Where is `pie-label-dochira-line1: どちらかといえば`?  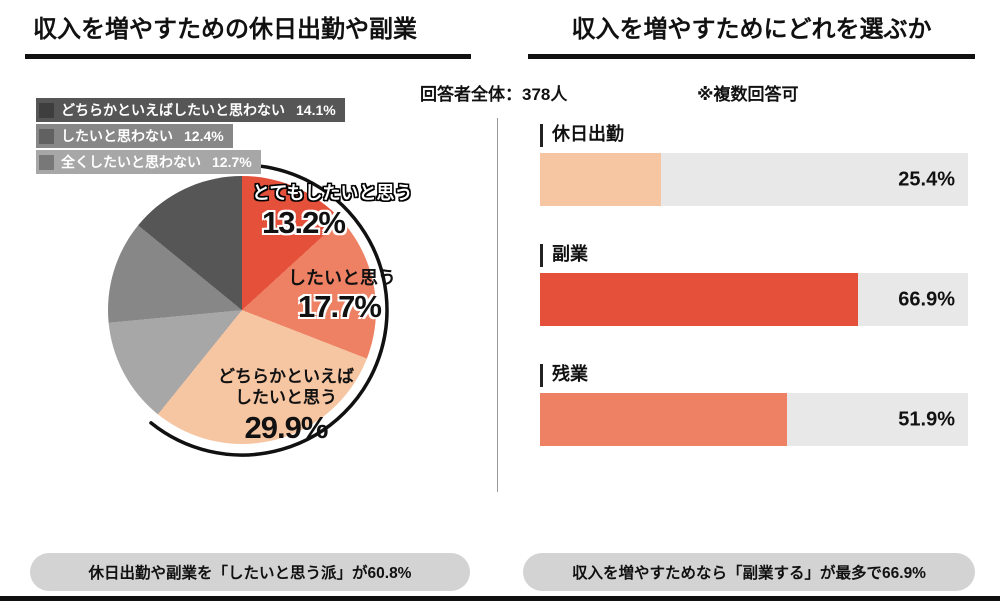 pie-label-dochira-line1: どちらかといえば is located at coordinates (286, 376).